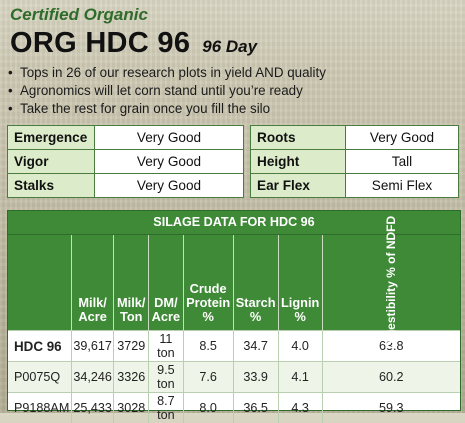 Image resolution: width=465 pixels, height=423 pixels. Describe the element at coordinates (255, 408) in the screenshot. I see `cell-starch: 36.5` at that location.